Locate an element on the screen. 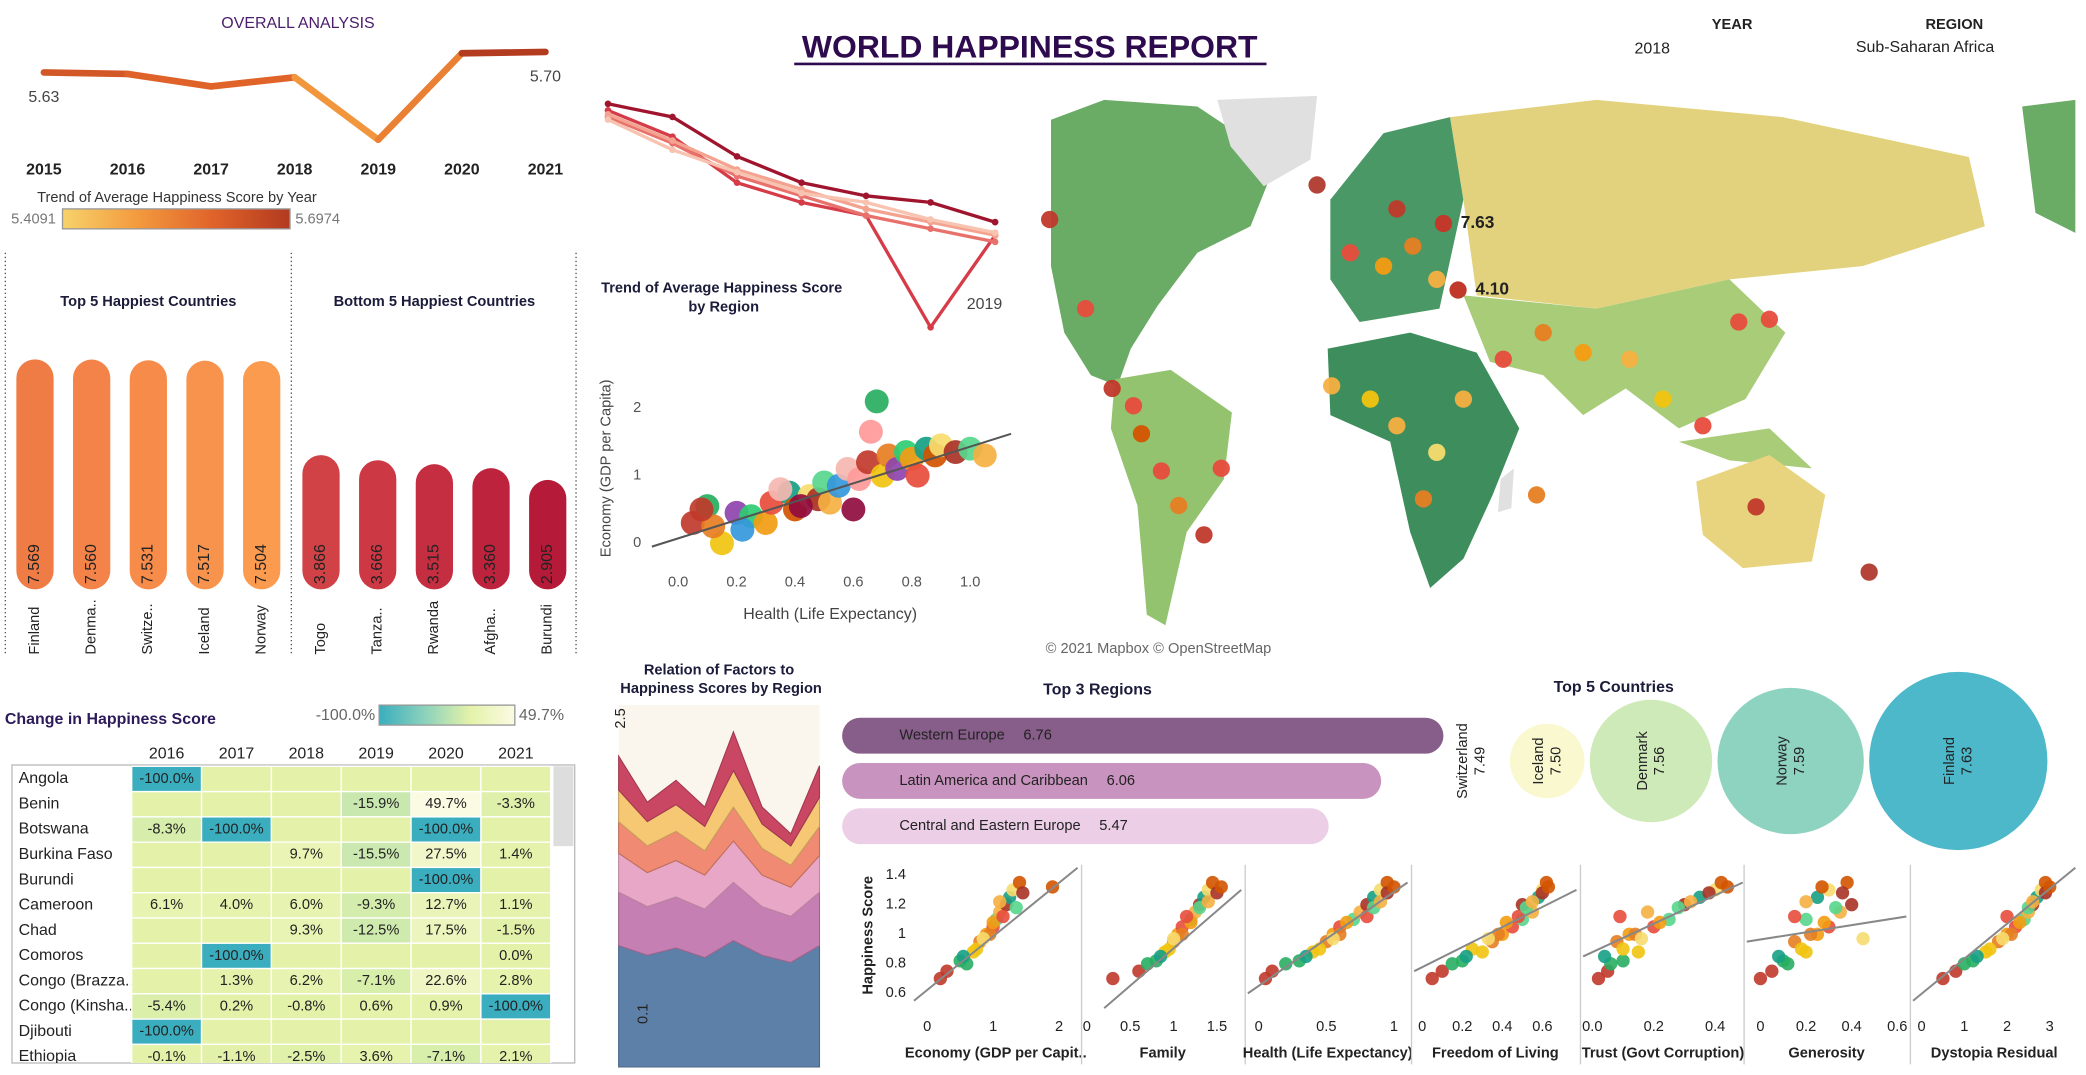 The height and width of the screenshot is (1075, 2086). cell-label: 2.1% is located at coordinates (515, 1057).